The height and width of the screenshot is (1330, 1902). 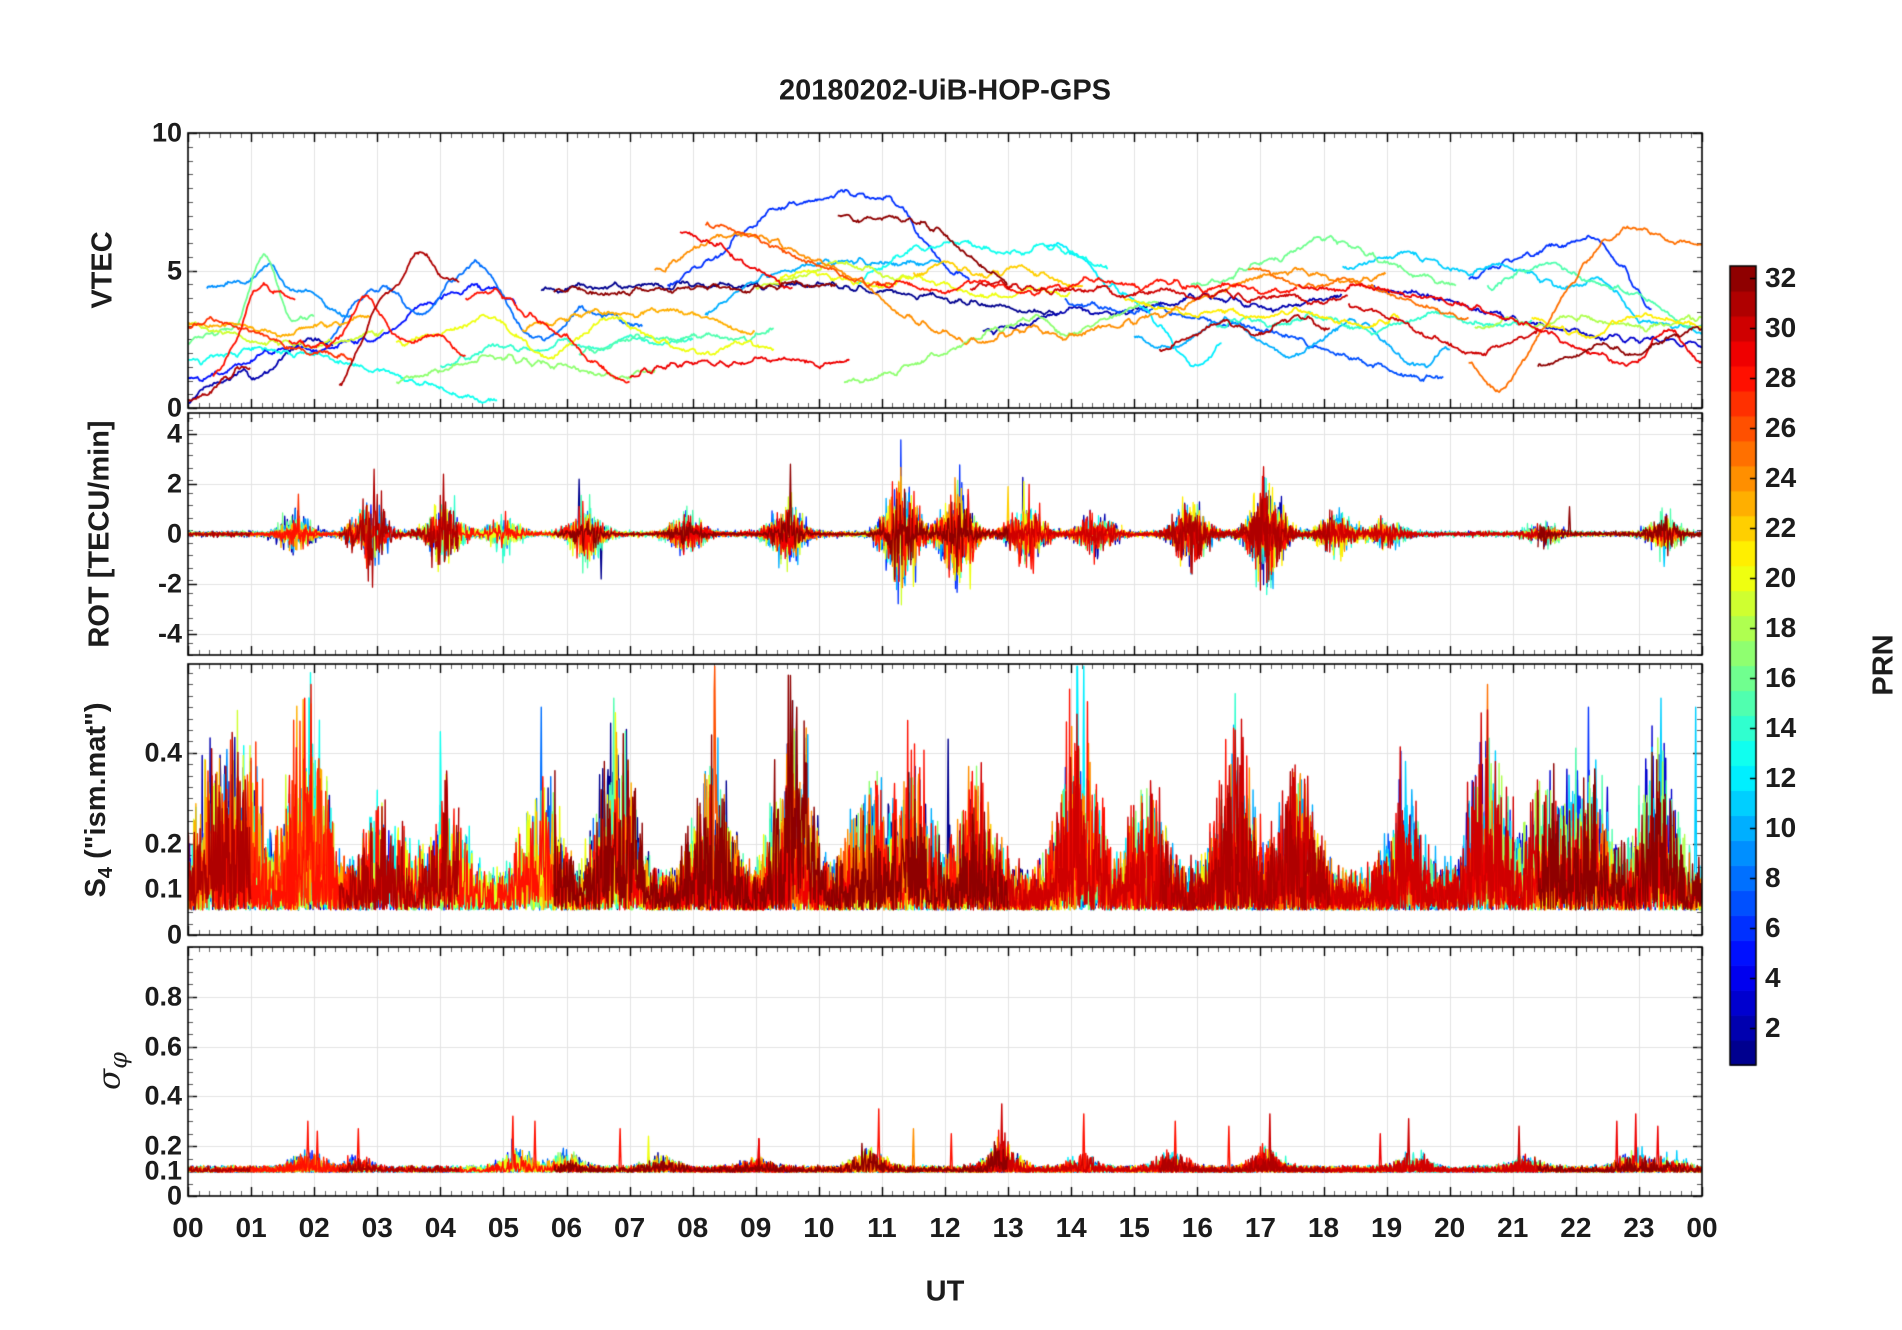 What do you see at coordinates (1513, 1227) in the screenshot?
I see `x-tick-label: 21` at bounding box center [1513, 1227].